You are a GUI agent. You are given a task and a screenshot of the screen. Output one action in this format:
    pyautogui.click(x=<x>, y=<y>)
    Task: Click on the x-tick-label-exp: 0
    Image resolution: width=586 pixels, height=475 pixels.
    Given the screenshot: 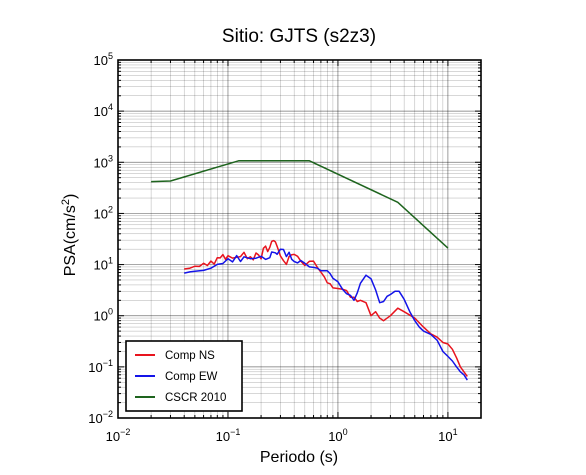 What is the action you would take?
    pyautogui.click(x=345, y=432)
    